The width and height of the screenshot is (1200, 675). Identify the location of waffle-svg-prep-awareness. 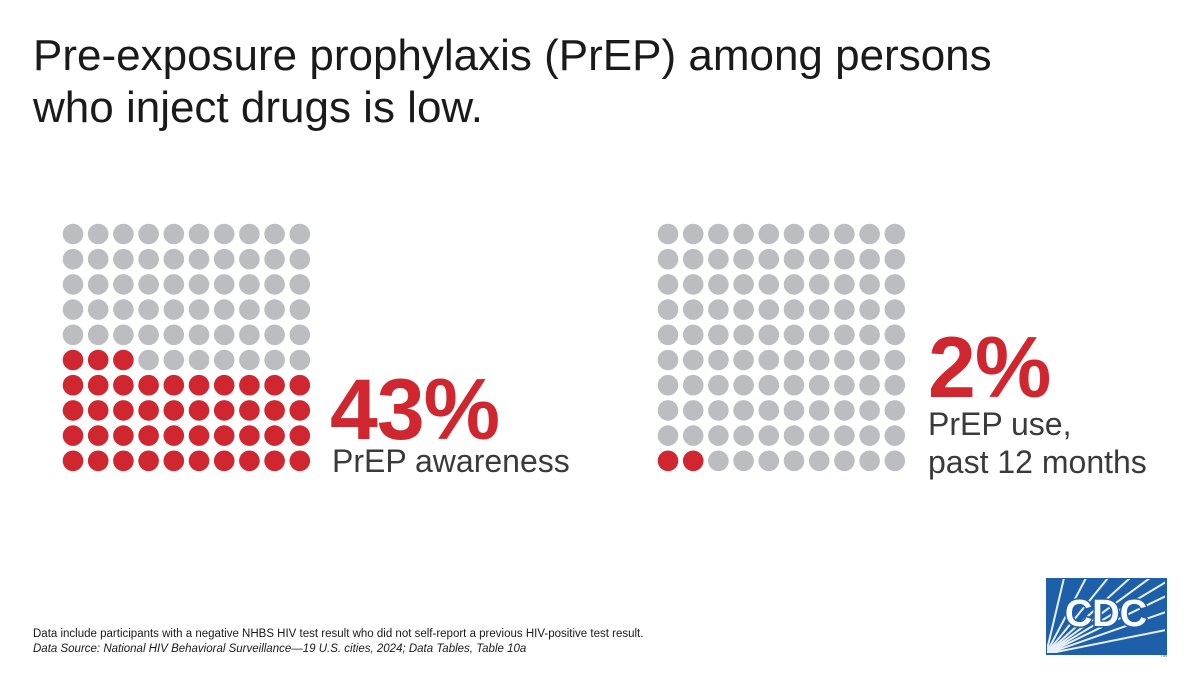
(186, 347).